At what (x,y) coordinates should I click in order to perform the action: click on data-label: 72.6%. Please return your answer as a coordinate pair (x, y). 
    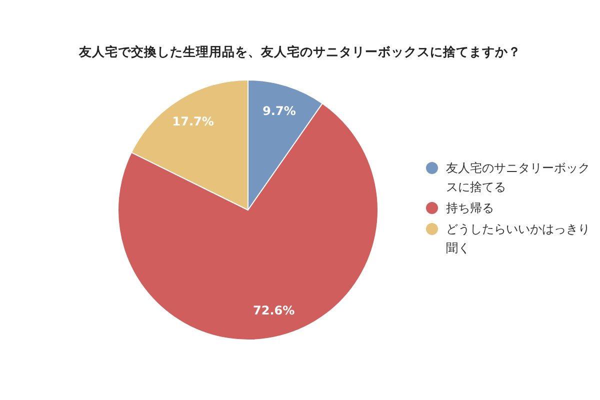
    Looking at the image, I should click on (274, 311).